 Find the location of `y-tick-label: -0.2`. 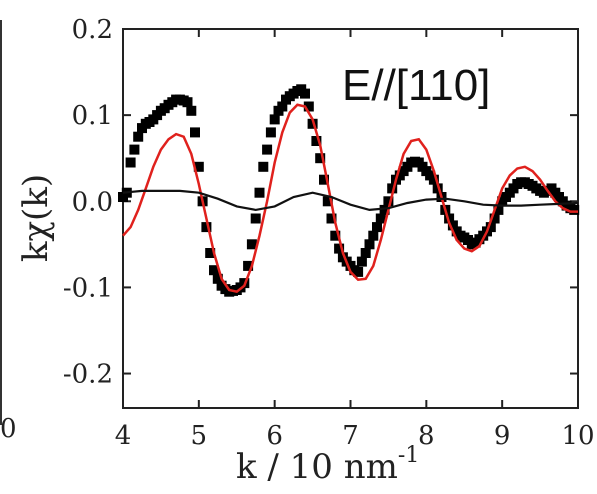

y-tick-label: -0.2 is located at coordinates (88, 375).